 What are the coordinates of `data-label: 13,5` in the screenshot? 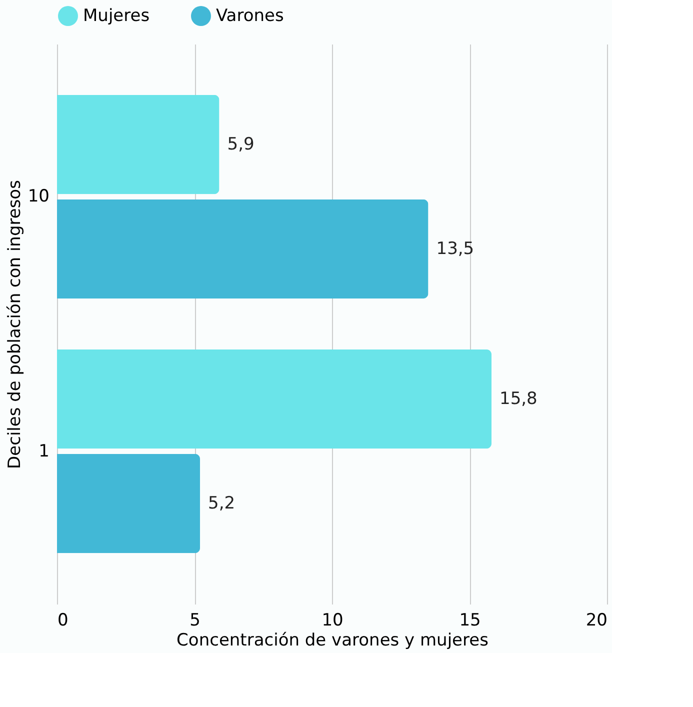 It's located at (455, 248).